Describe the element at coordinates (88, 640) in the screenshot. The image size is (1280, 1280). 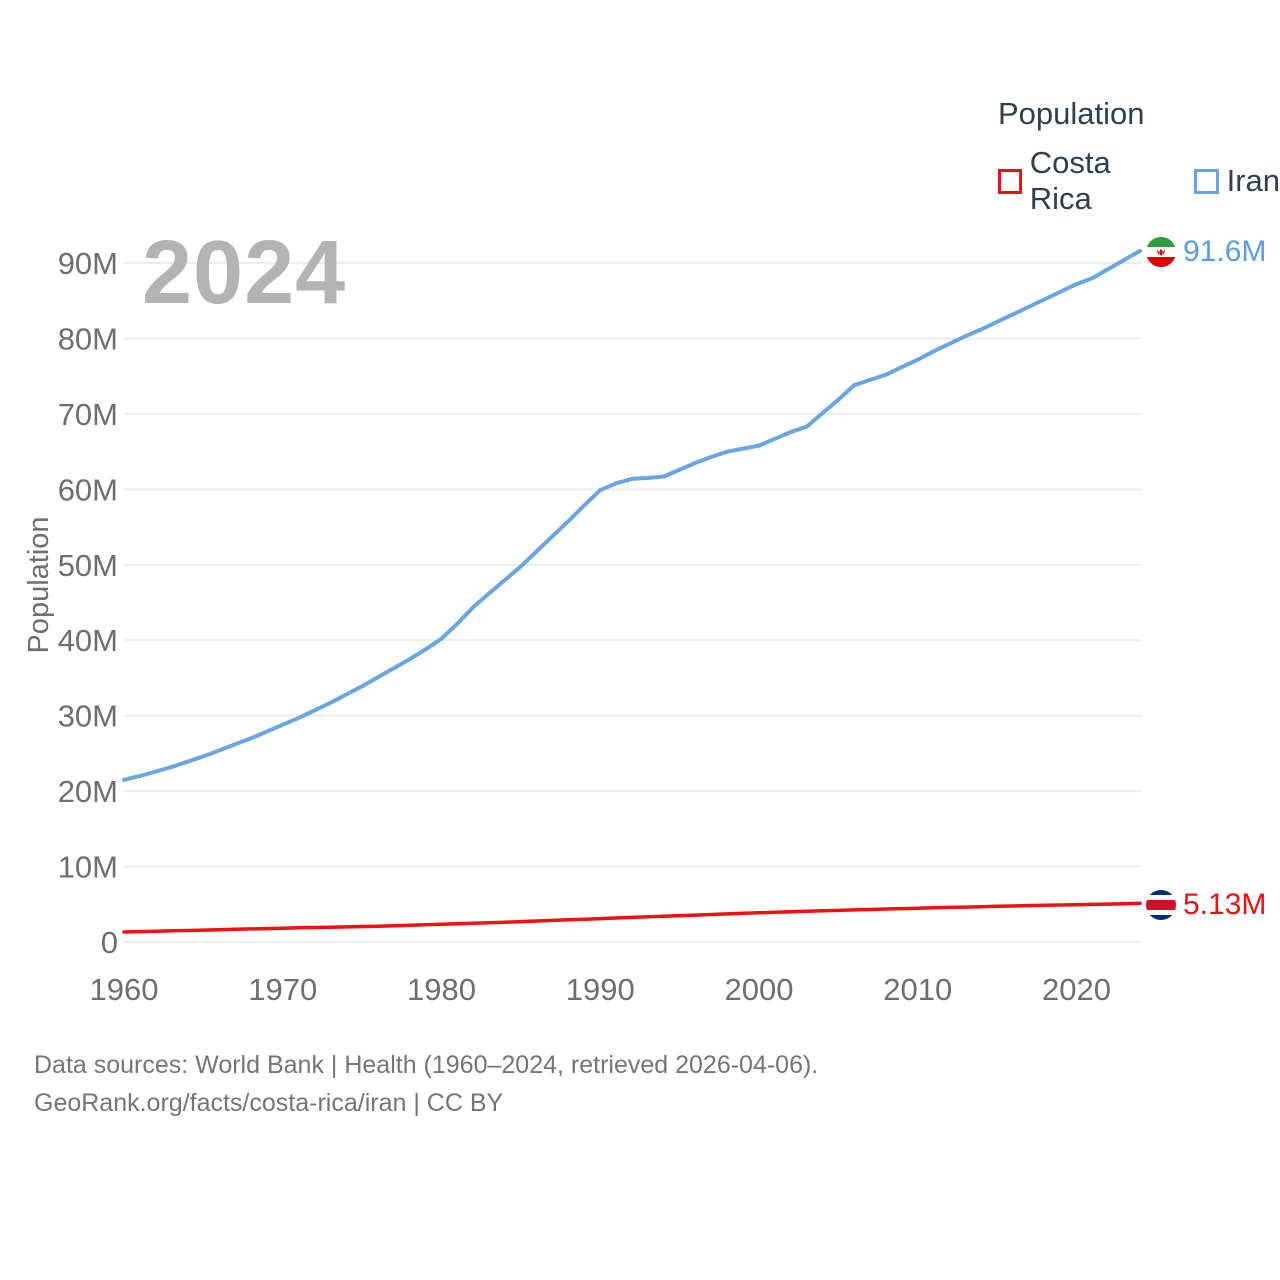
I see `y-tick-label: 40M` at that location.